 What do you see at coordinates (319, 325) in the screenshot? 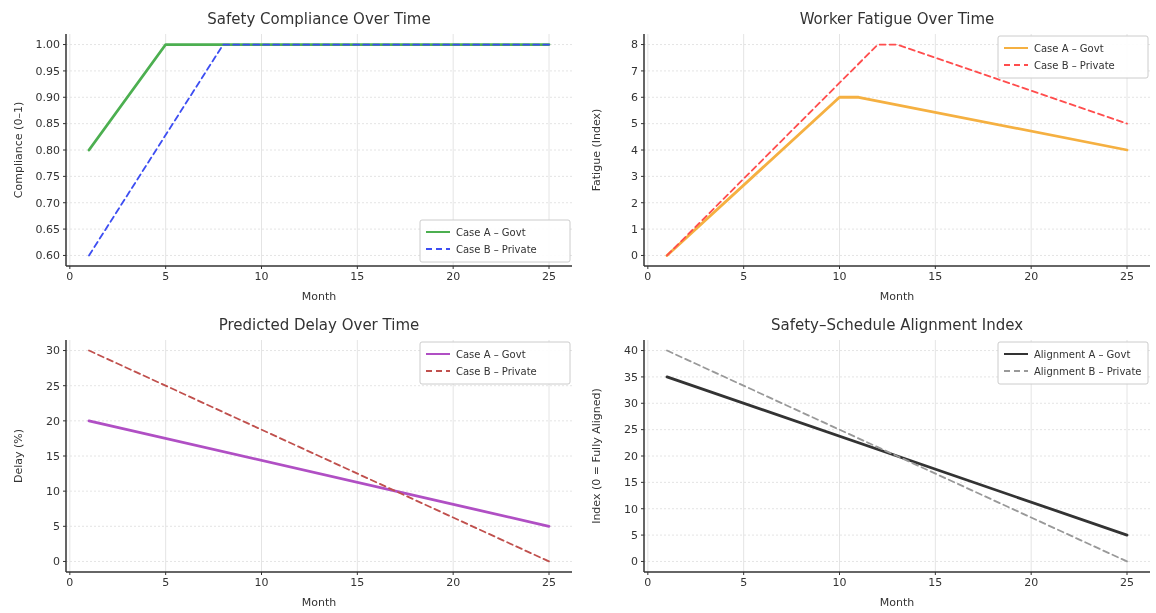
I see `chart-title: Predicted Delay Over Time` at bounding box center [319, 325].